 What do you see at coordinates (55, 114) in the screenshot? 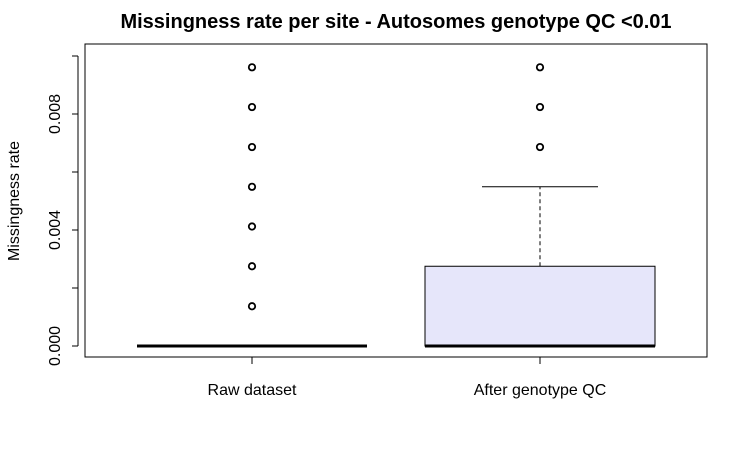
I see `y-tick-label-2: 0.008` at bounding box center [55, 114].